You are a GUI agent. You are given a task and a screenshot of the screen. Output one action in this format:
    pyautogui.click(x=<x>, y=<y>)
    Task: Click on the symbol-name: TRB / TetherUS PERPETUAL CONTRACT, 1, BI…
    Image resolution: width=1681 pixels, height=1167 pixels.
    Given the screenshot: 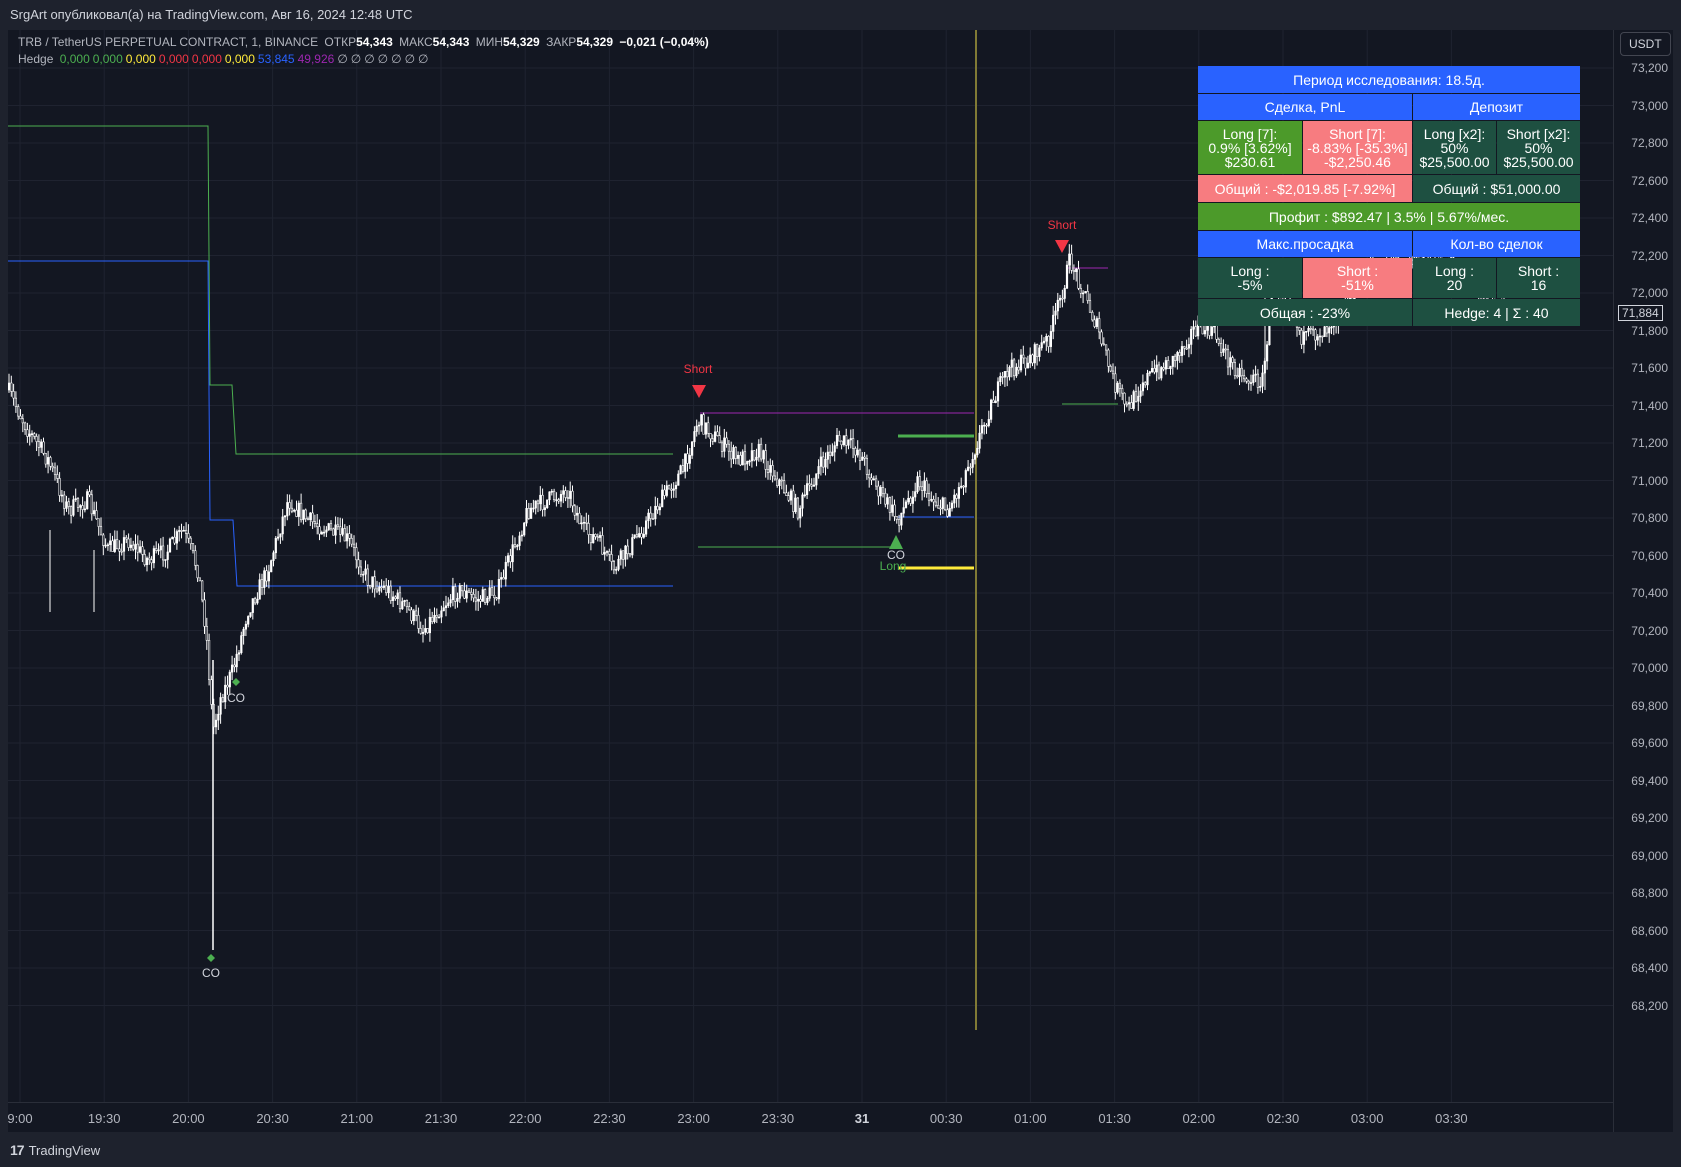 What is the action you would take?
    pyautogui.click(x=168, y=42)
    